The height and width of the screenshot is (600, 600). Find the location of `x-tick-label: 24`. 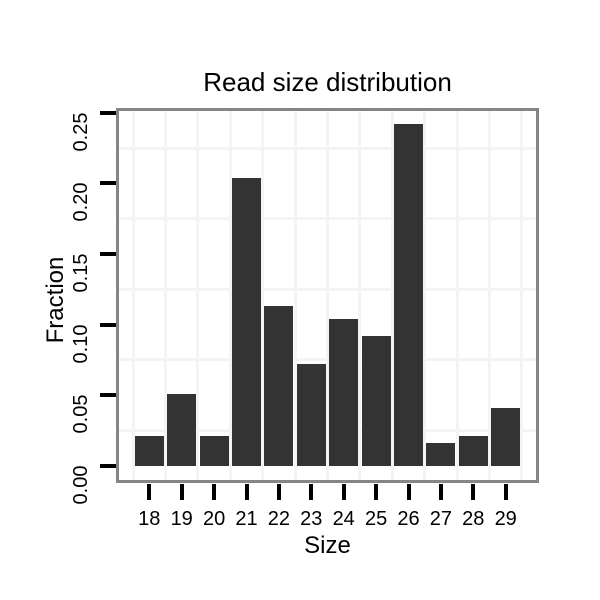

x-tick-label: 24 is located at coordinates (343, 519).